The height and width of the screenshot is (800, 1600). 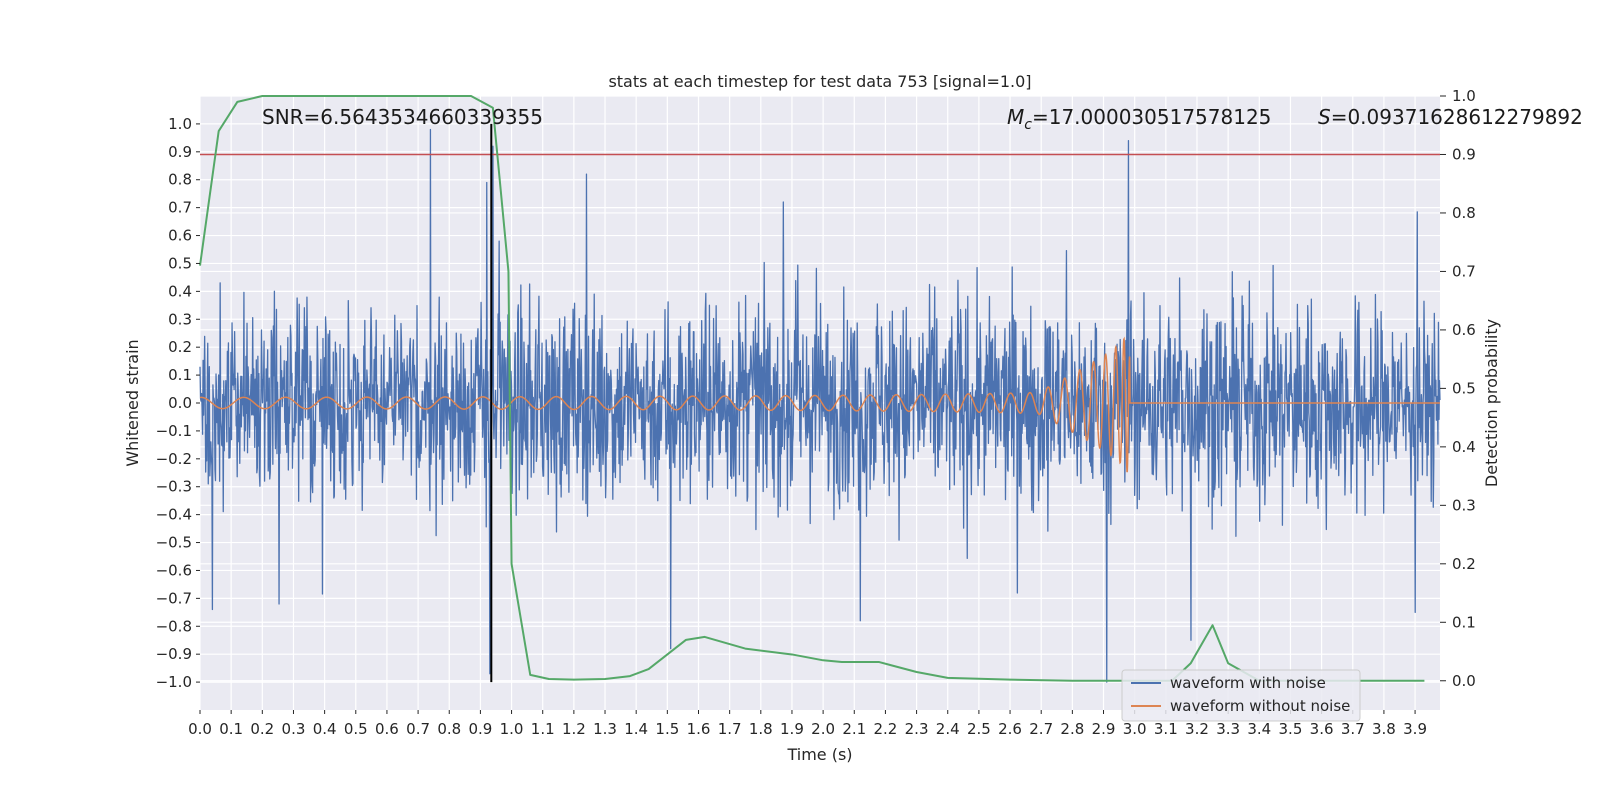 What do you see at coordinates (1072, 729) in the screenshot?
I see `x-tick-label: 2.8` at bounding box center [1072, 729].